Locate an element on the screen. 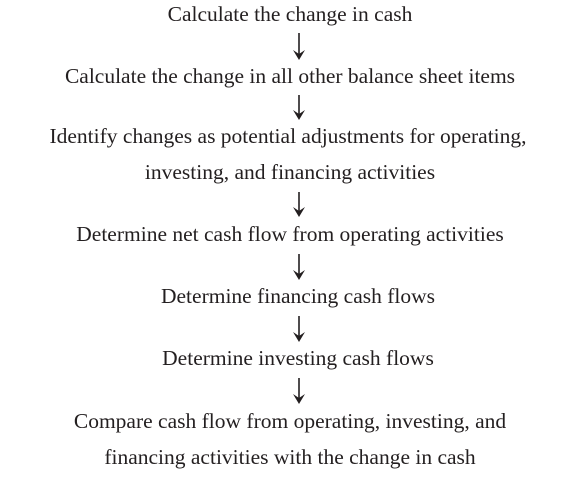 The height and width of the screenshot is (477, 577). step-text: investing, and financing activities is located at coordinates (290, 172).